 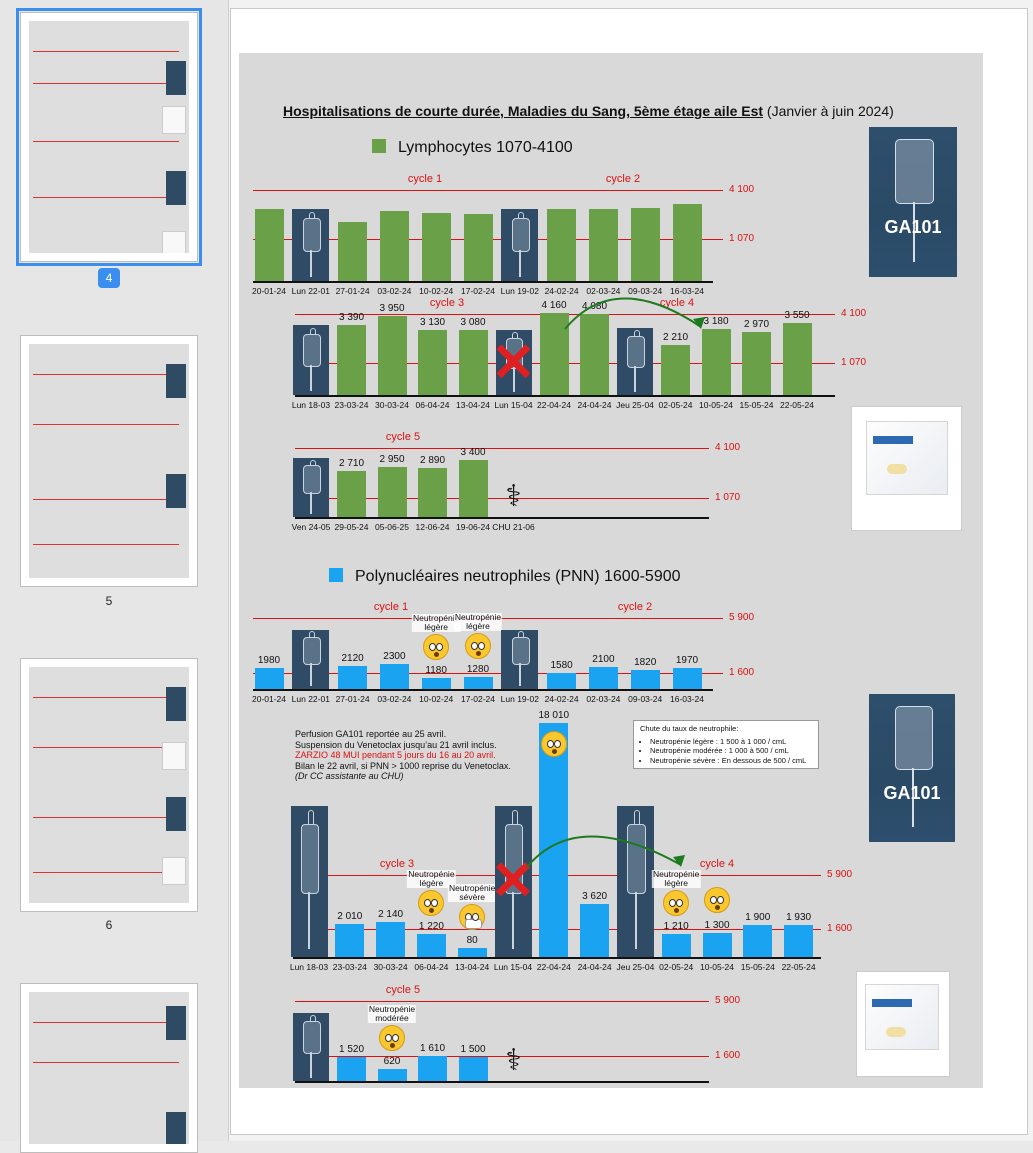 What do you see at coordinates (913, 202) in the screenshot?
I see `ga101-logo: GA101` at bounding box center [913, 202].